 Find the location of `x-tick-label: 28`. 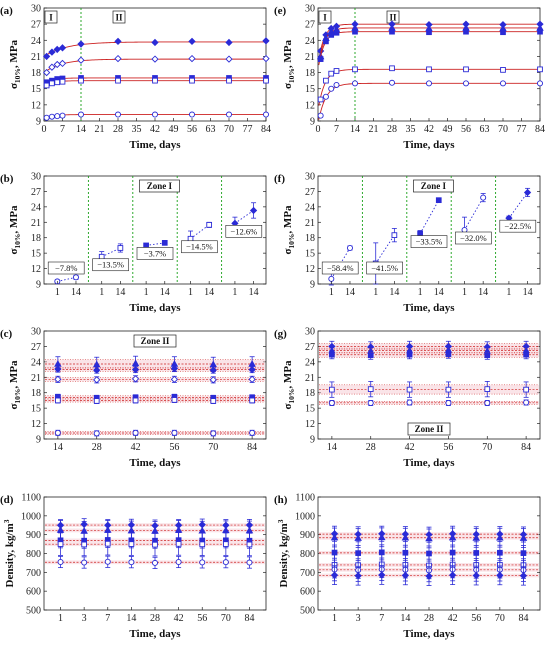

x-tick-label: 28 is located at coordinates (429, 618).